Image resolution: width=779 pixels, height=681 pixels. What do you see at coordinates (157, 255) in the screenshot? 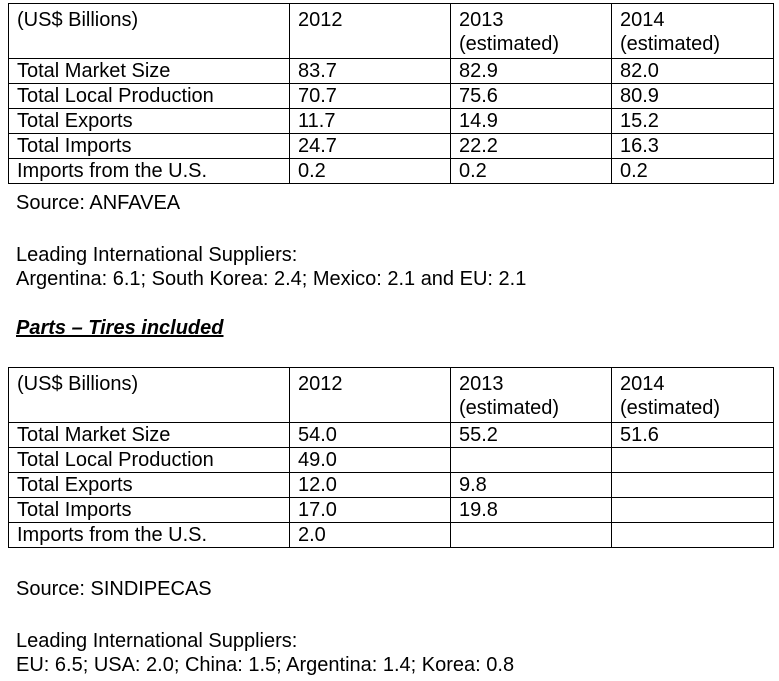
I see `table1-suppliers-label: Leading International Suppliers:` at bounding box center [157, 255].